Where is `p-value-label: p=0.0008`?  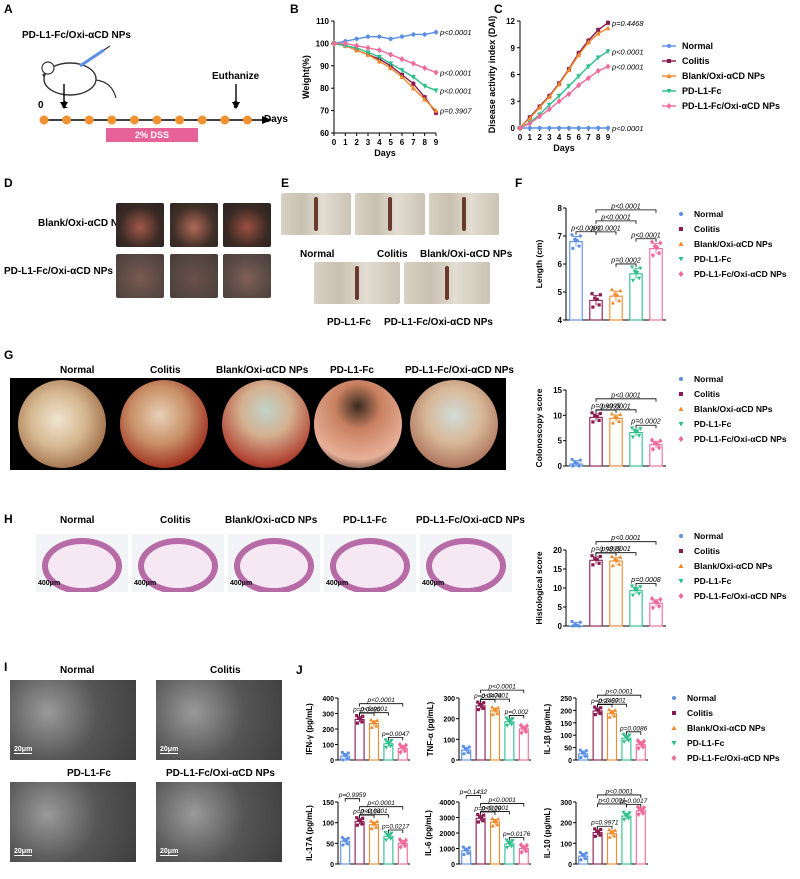
p-value-label: p=0.0008 is located at coordinates (645, 580).